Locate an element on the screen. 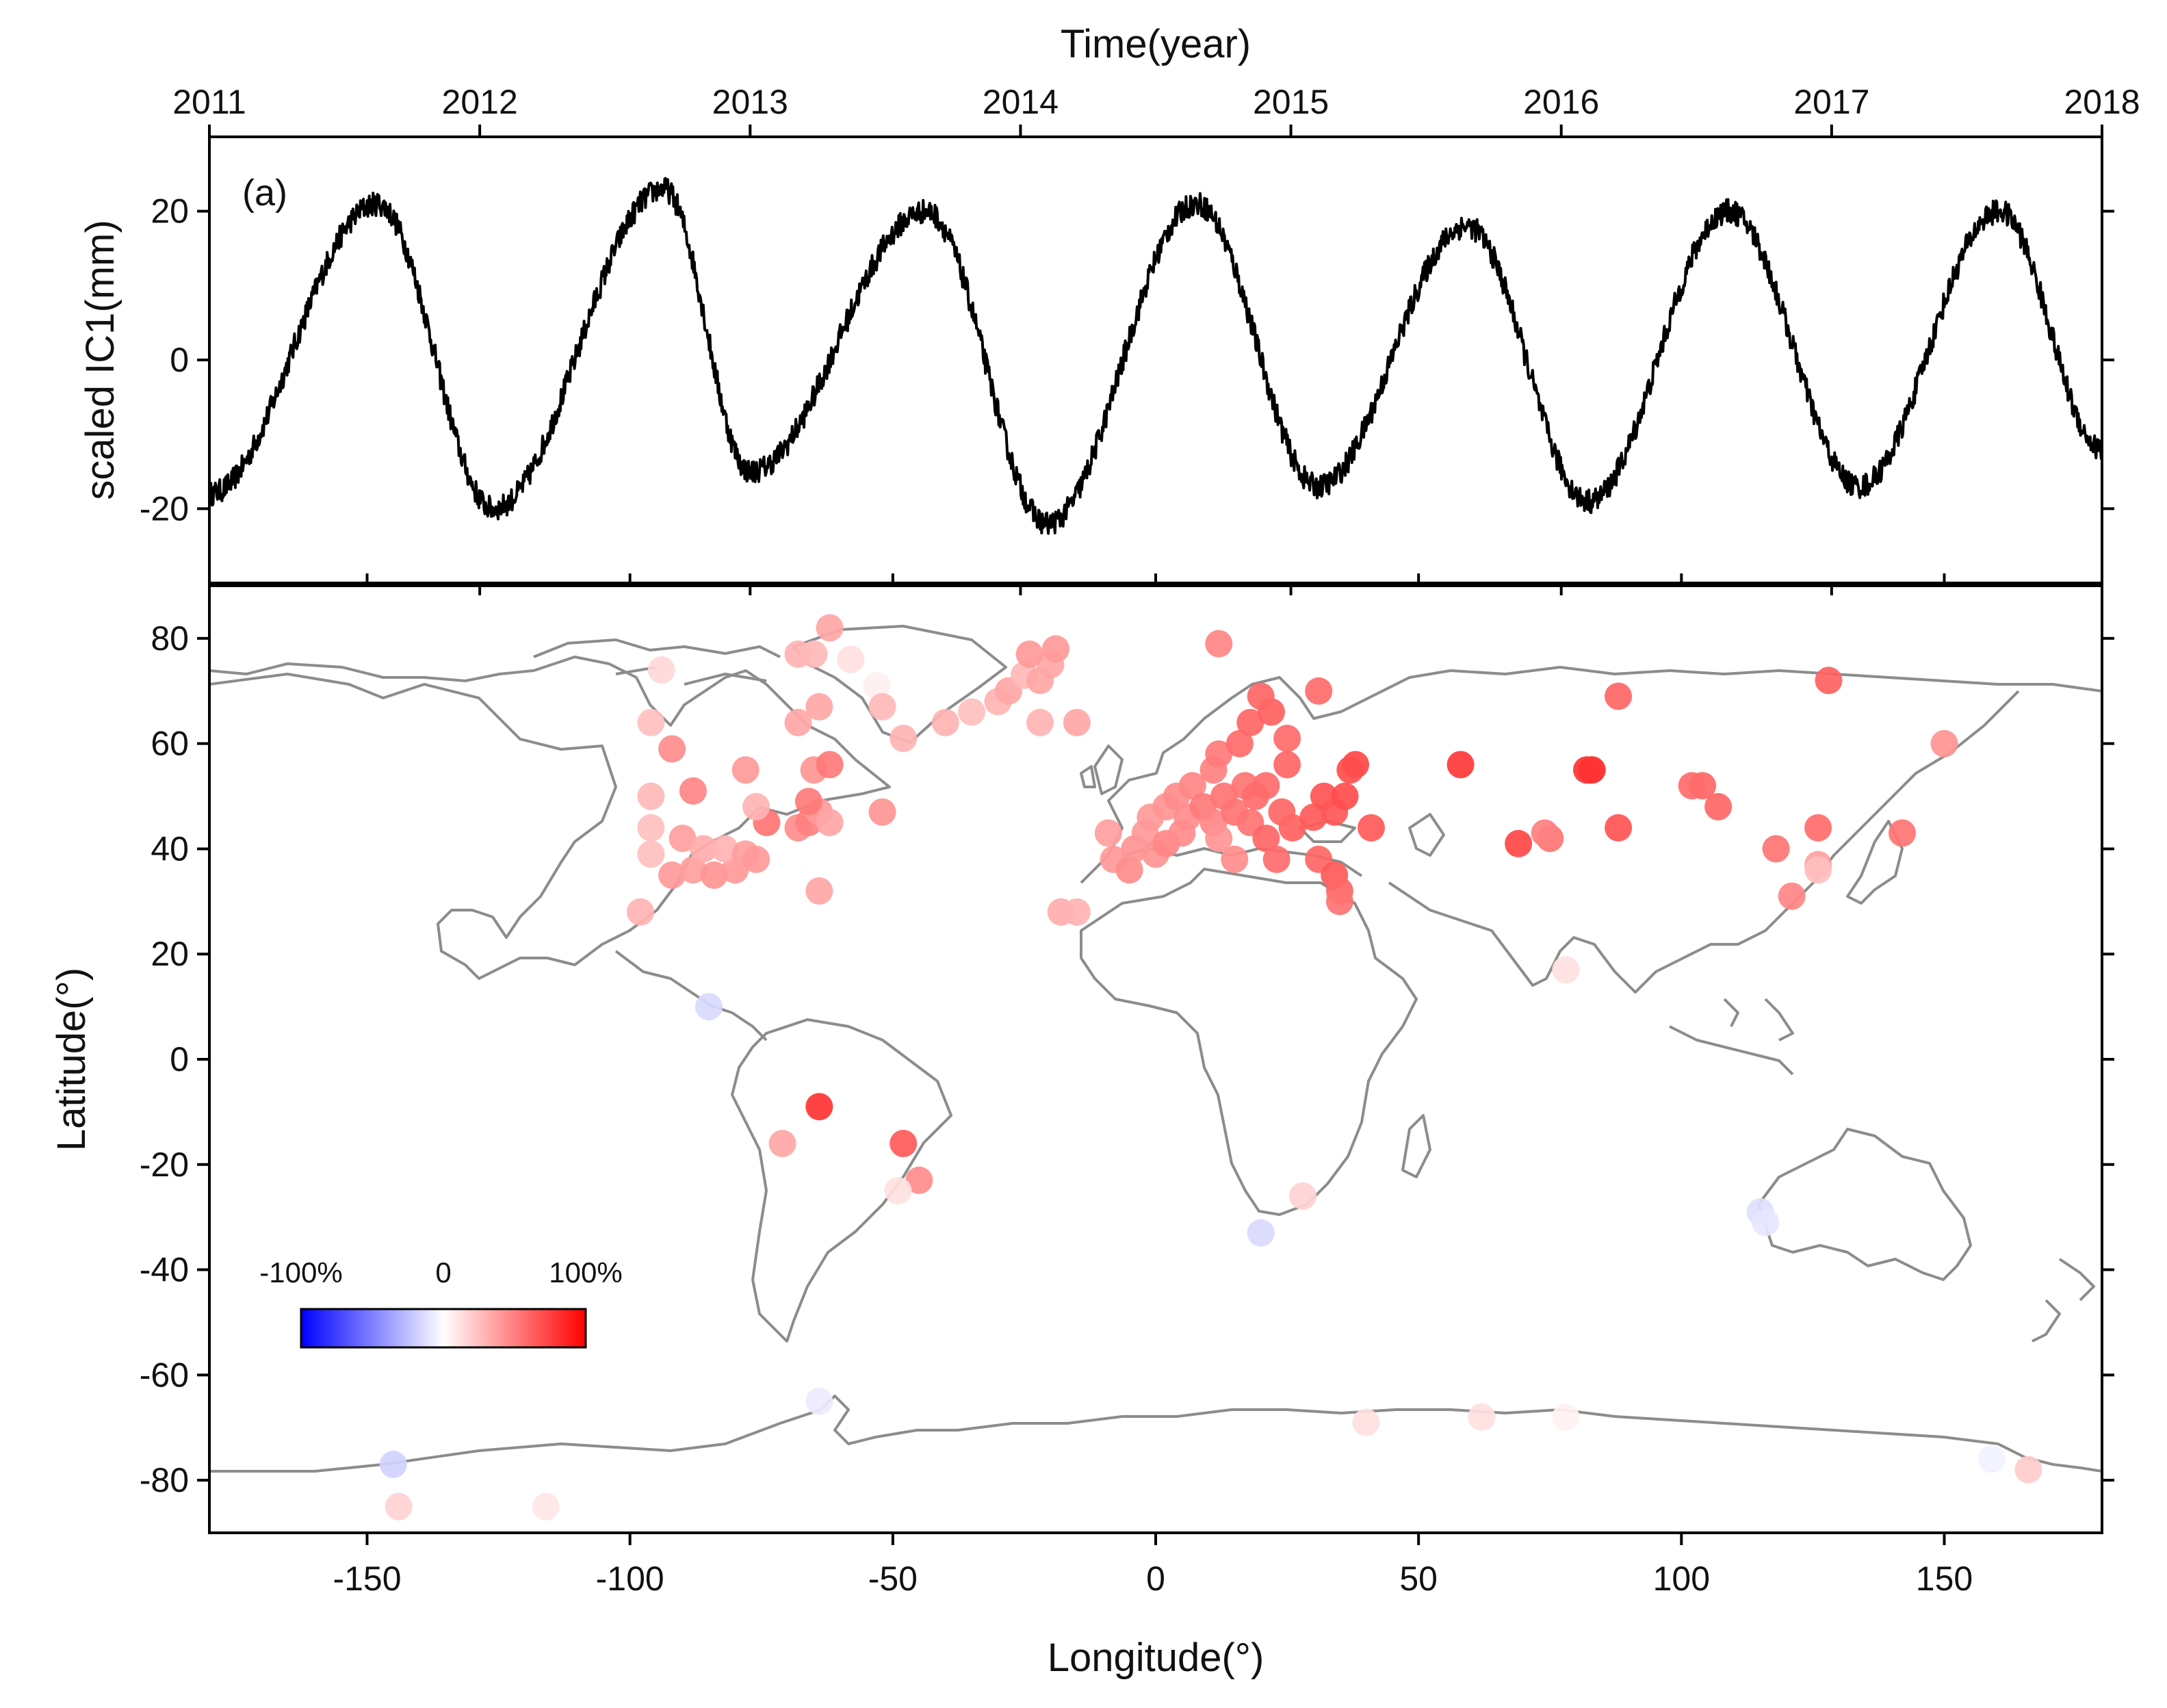 The height and width of the screenshot is (1708, 2167). panel-a-x-tick-label: 2012 is located at coordinates (480, 102).